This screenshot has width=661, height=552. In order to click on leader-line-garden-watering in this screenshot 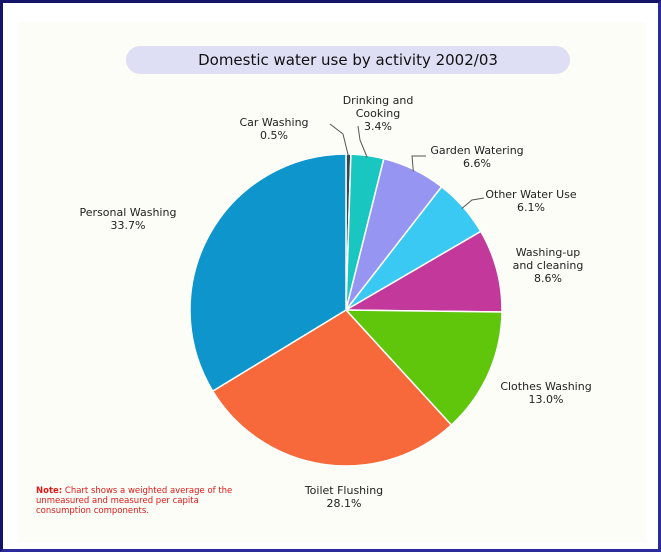, I will do `click(418, 163)`.